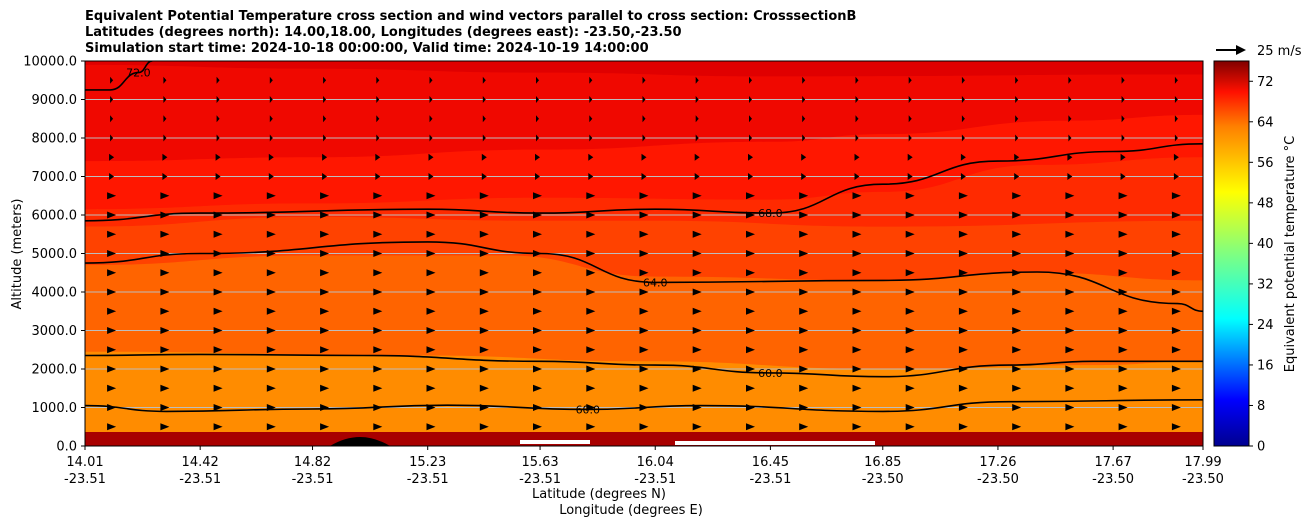 The height and width of the screenshot is (526, 1308). Describe the element at coordinates (1265, 325) in the screenshot. I see `colorbar-tick-label: 24` at that location.